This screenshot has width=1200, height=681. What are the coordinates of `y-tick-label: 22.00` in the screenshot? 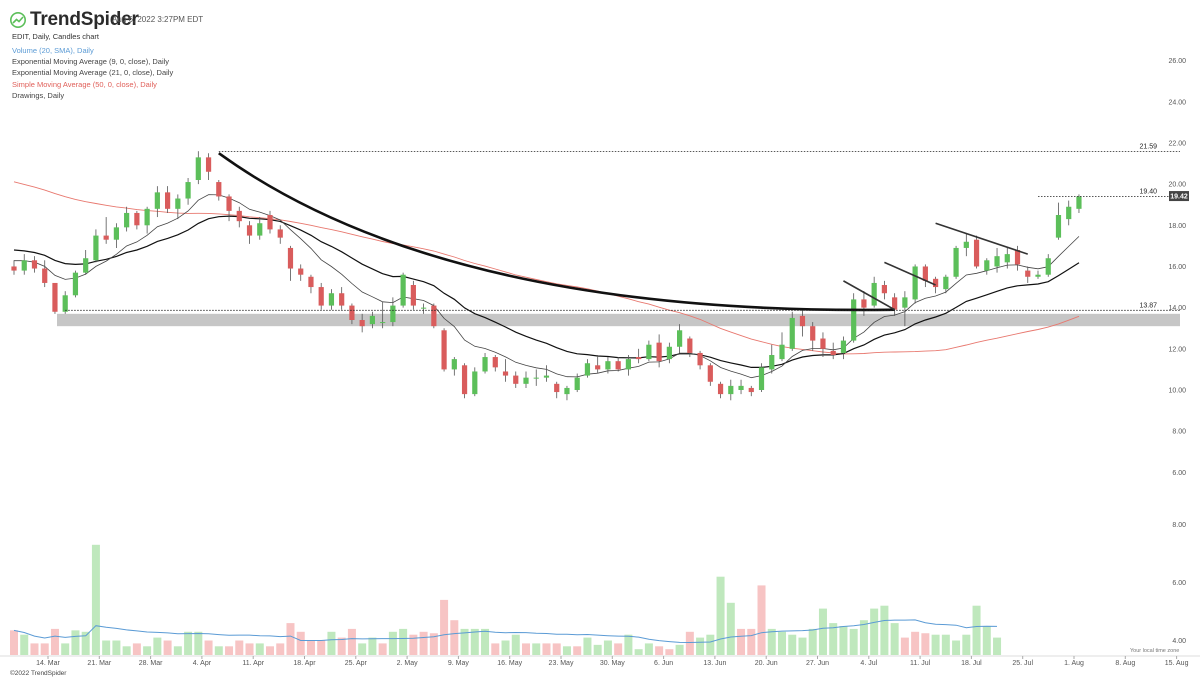 It's located at (1177, 143).